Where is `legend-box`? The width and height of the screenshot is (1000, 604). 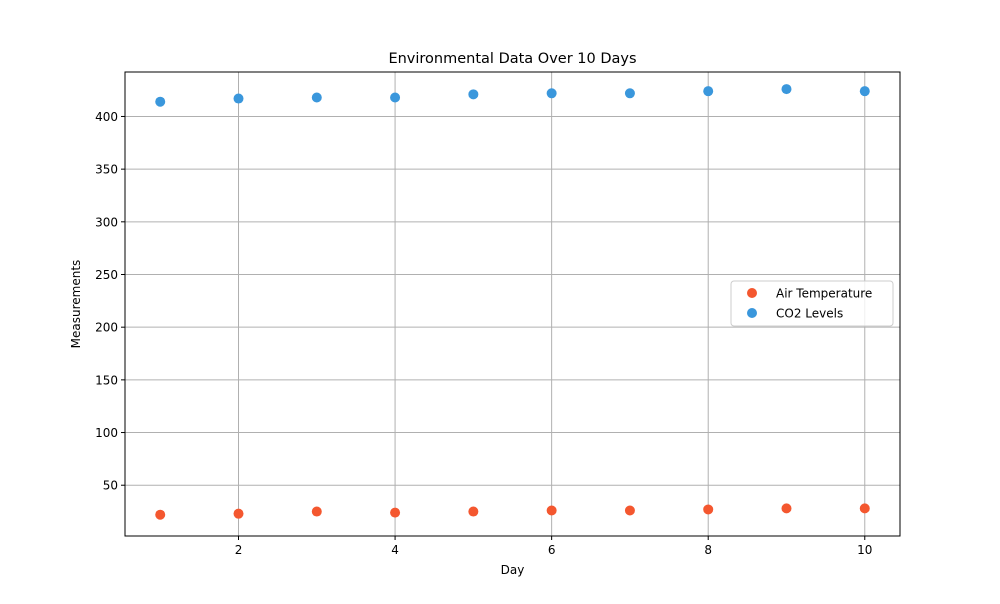
legend-box is located at coordinates (812, 303).